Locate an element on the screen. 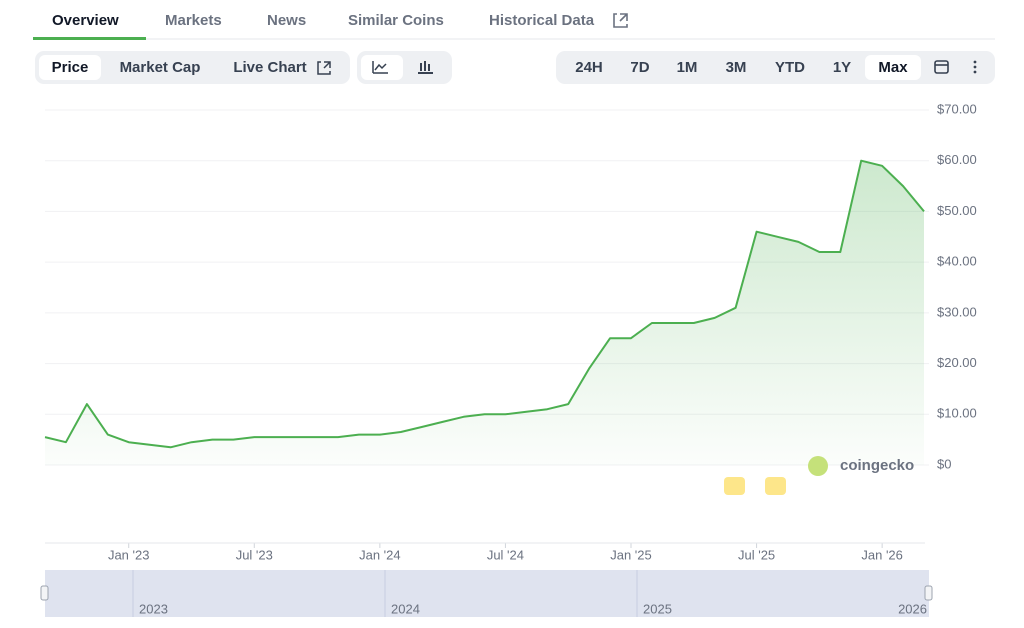  y-tick-label: $0 is located at coordinates (944, 463).